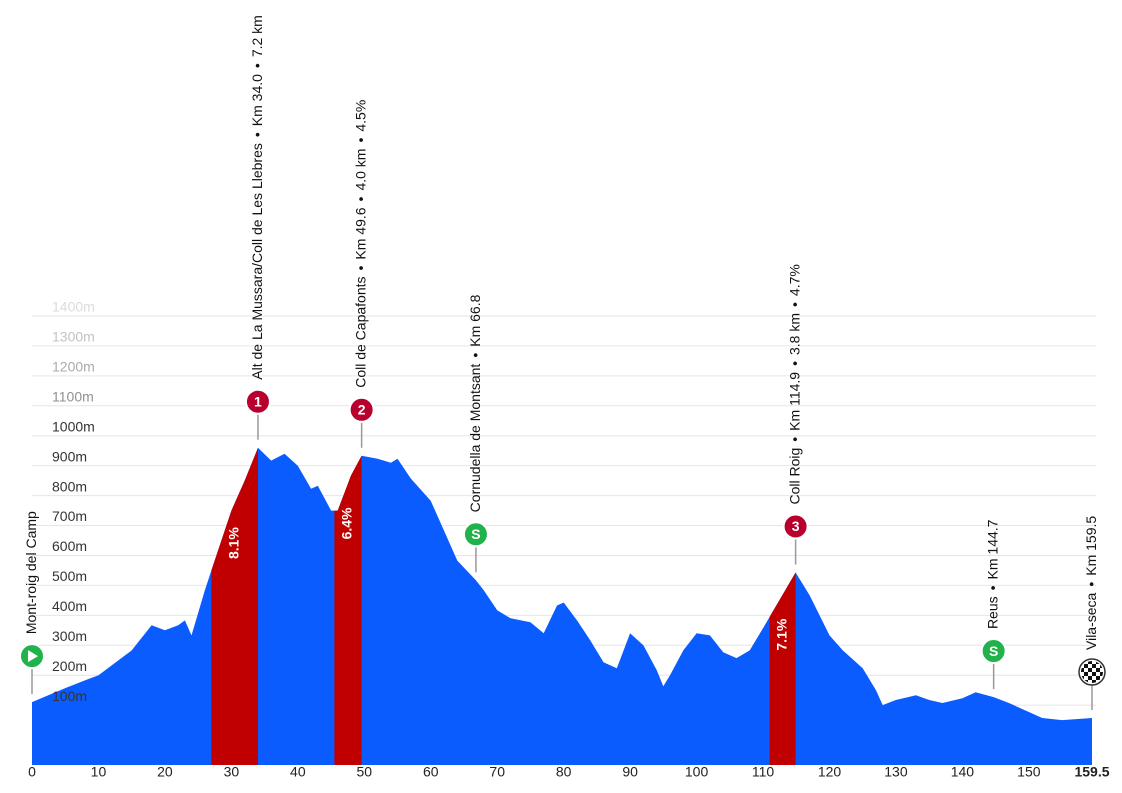  What do you see at coordinates (1091, 621) in the screenshot?
I see `marker-name: Vila-seca` at bounding box center [1091, 621].